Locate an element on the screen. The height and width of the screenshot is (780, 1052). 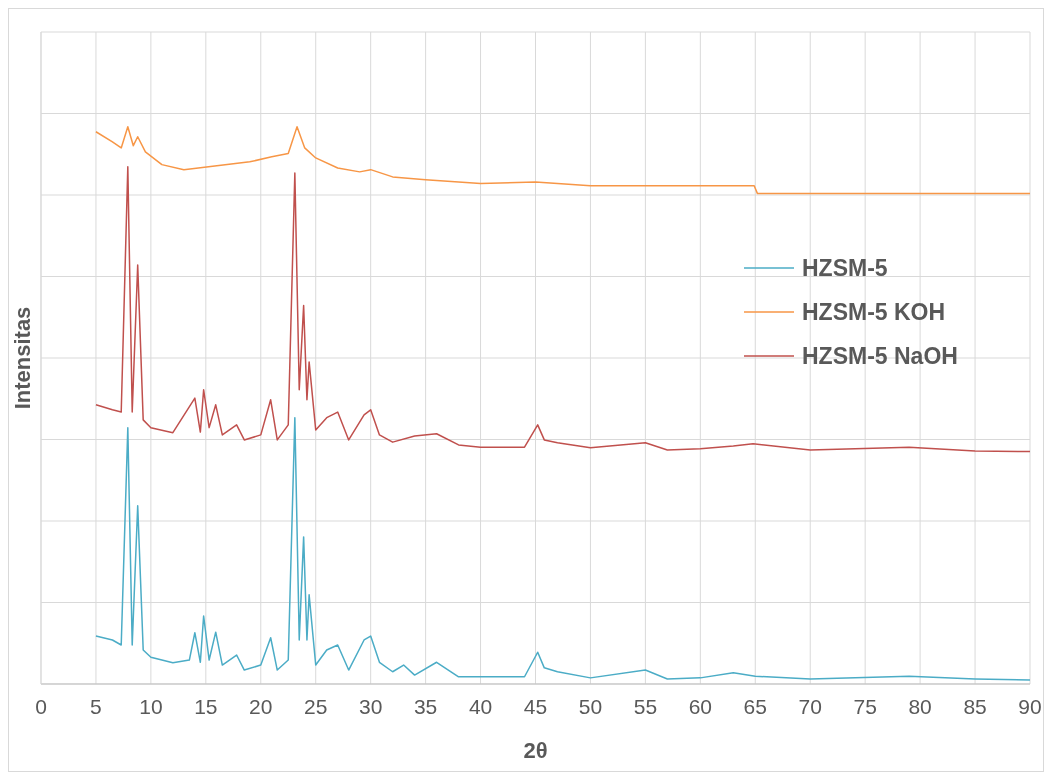
x-tick-label: 50 is located at coordinates (590, 706).